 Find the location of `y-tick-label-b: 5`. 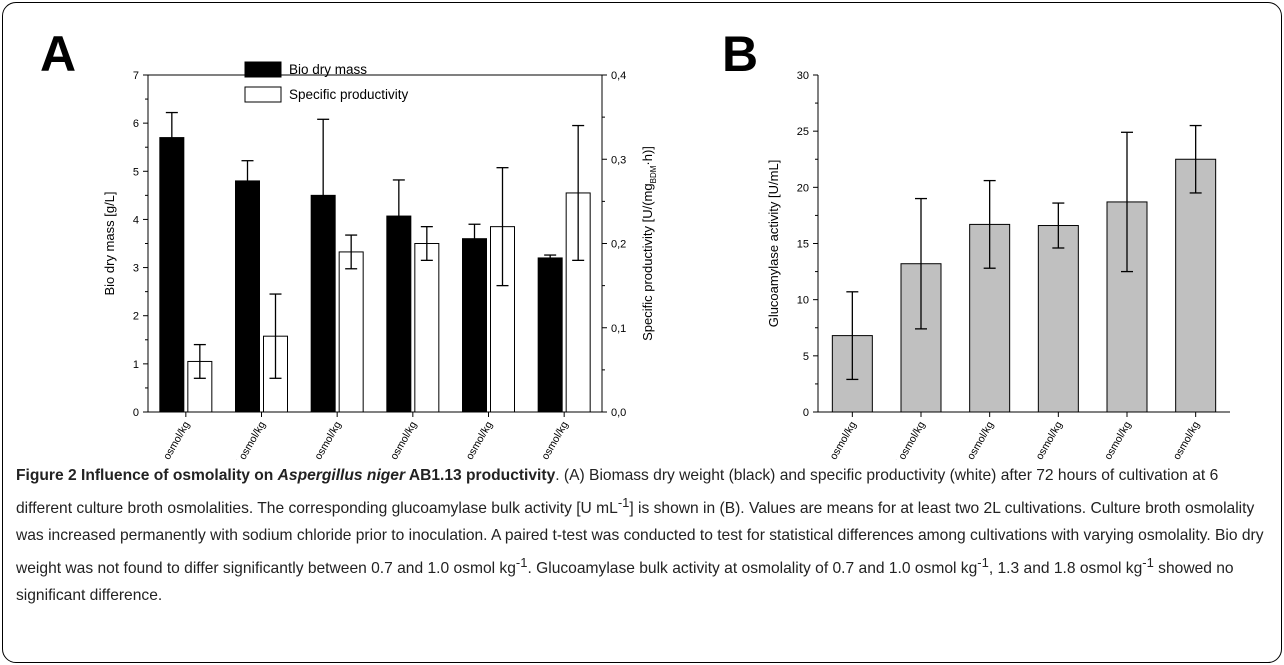

y-tick-label-b: 5 is located at coordinates (806, 357).